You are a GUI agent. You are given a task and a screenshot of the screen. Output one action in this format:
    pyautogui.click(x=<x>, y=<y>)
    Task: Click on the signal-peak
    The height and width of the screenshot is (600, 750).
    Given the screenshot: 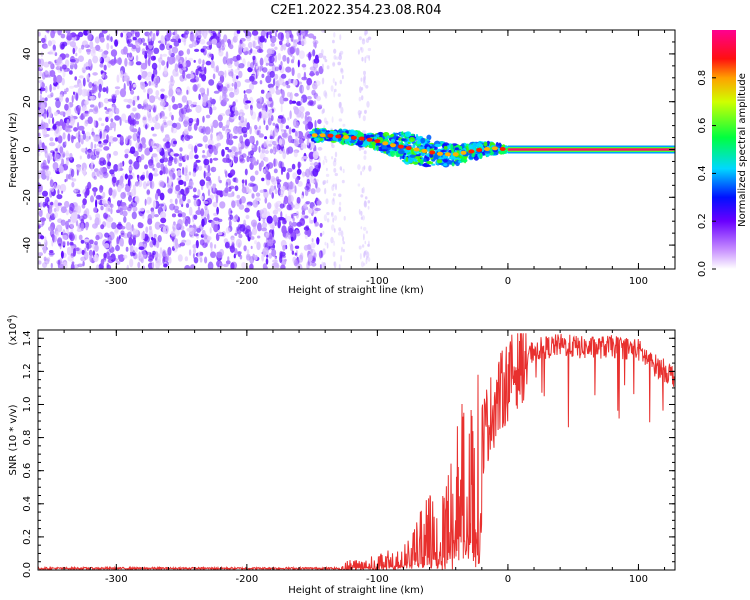 What is the action you would take?
    pyautogui.click(x=338, y=136)
    